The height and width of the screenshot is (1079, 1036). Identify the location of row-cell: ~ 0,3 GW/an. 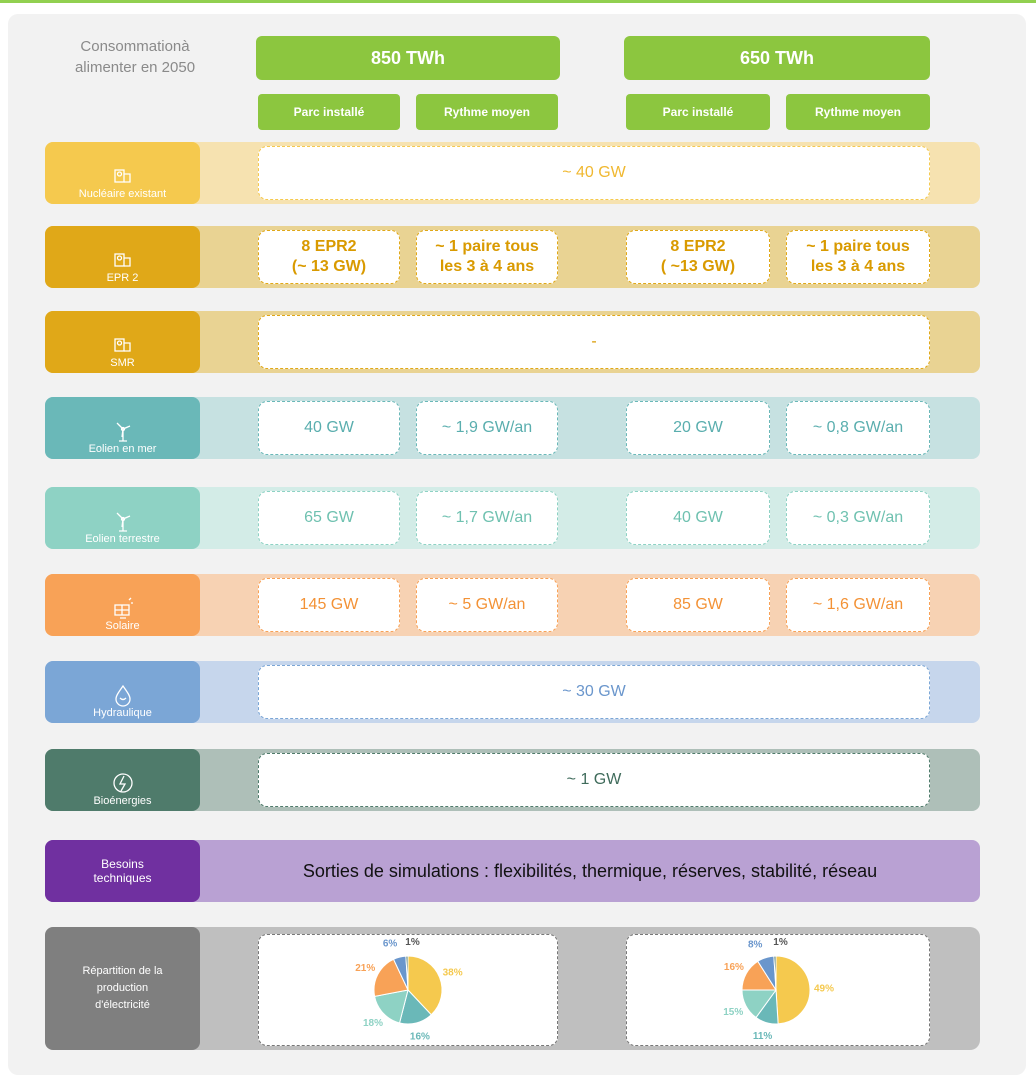
(858, 518).